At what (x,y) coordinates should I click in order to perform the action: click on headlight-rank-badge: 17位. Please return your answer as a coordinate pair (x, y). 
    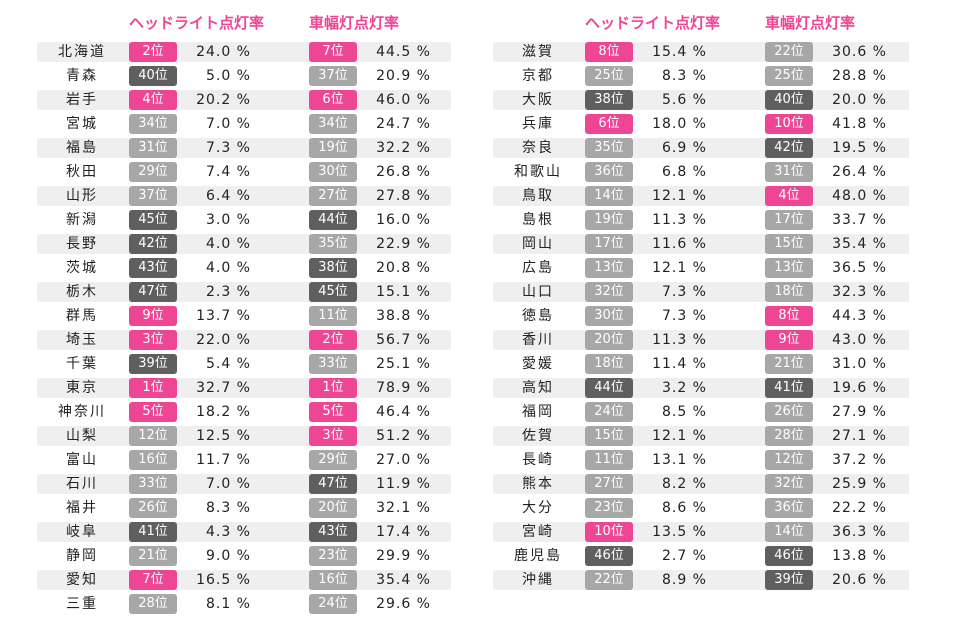
    Looking at the image, I should click on (609, 244).